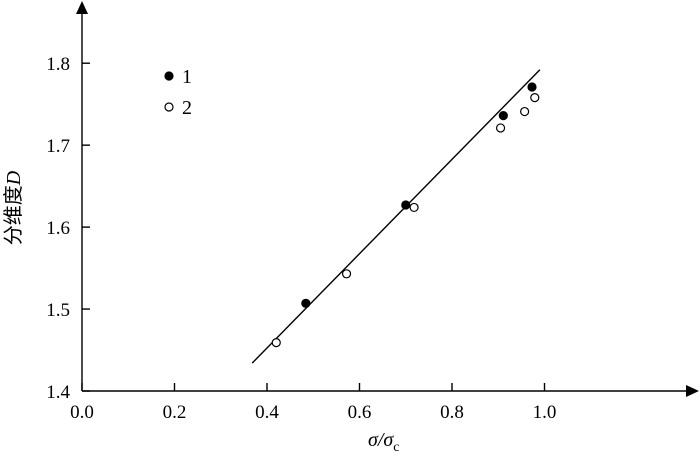 This screenshot has width=700, height=461. Describe the element at coordinates (452, 412) in the screenshot. I see `x-tick-label: 0.8` at that location.